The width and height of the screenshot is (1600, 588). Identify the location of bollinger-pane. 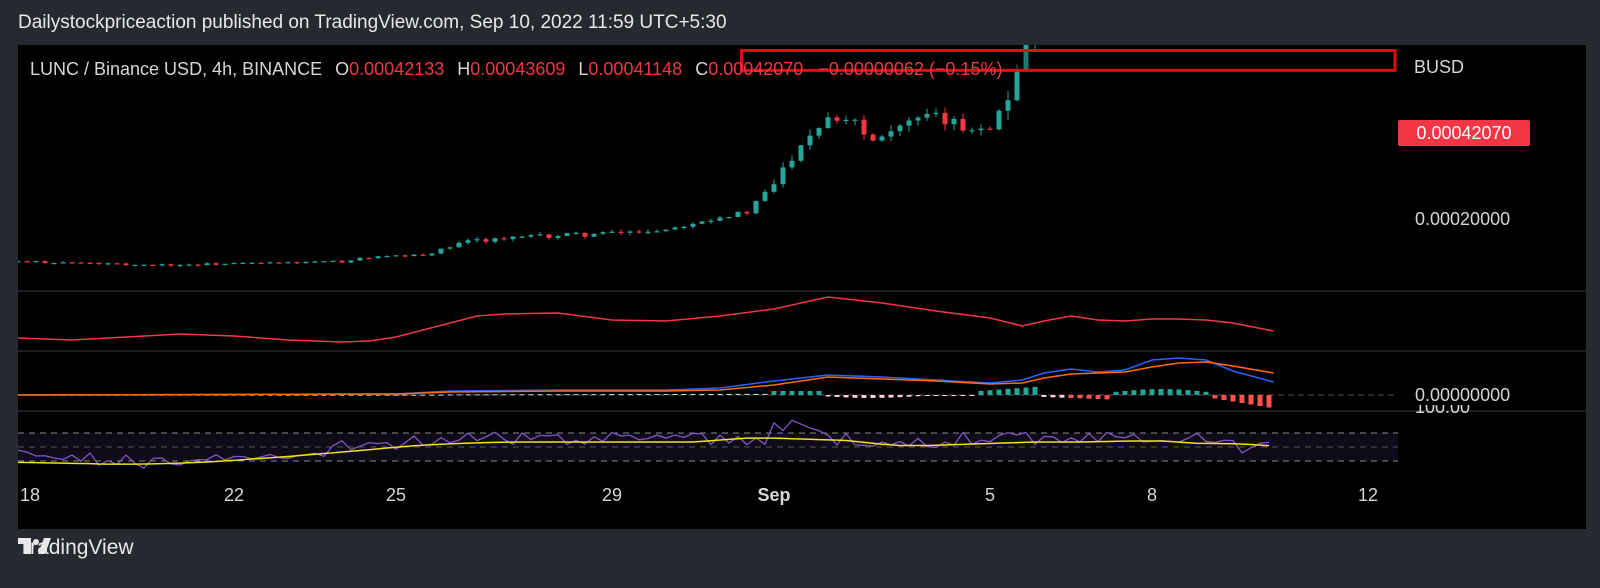
(646, 319).